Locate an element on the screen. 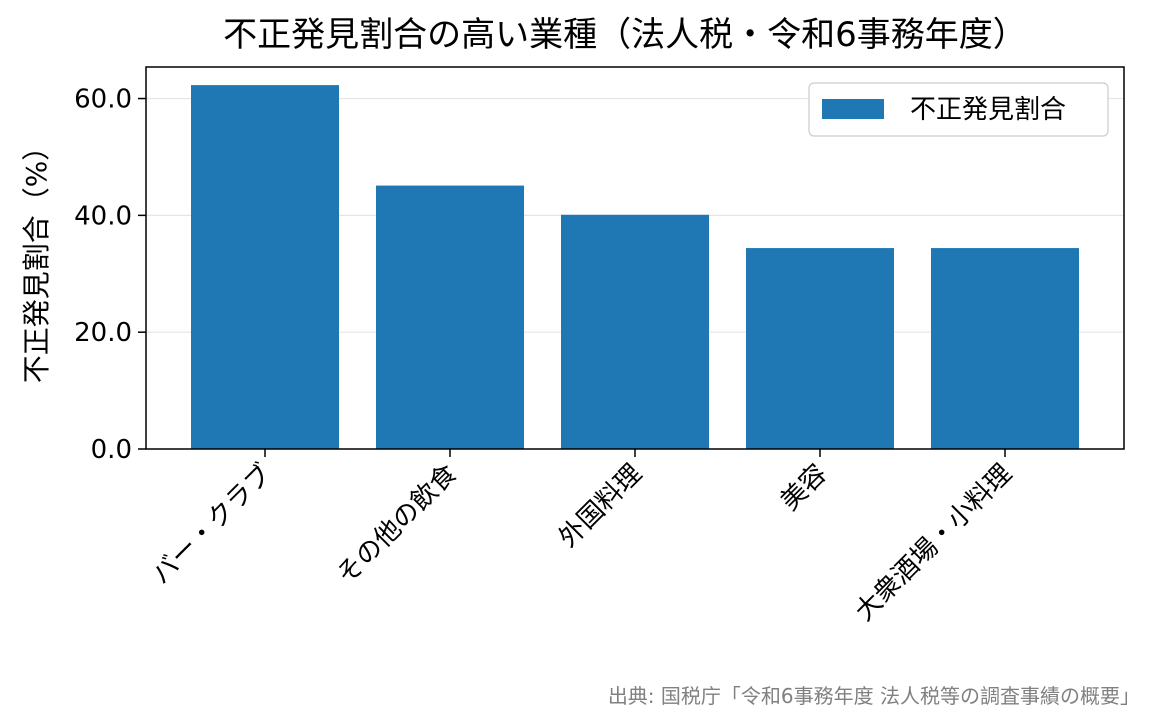  legend-box is located at coordinates (958, 109).